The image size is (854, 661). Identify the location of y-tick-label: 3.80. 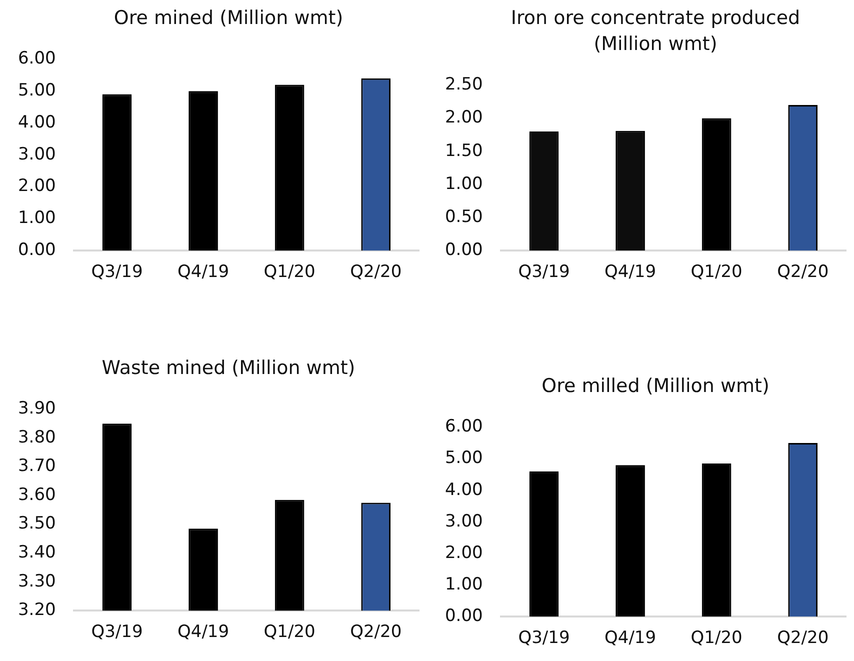
(37, 437).